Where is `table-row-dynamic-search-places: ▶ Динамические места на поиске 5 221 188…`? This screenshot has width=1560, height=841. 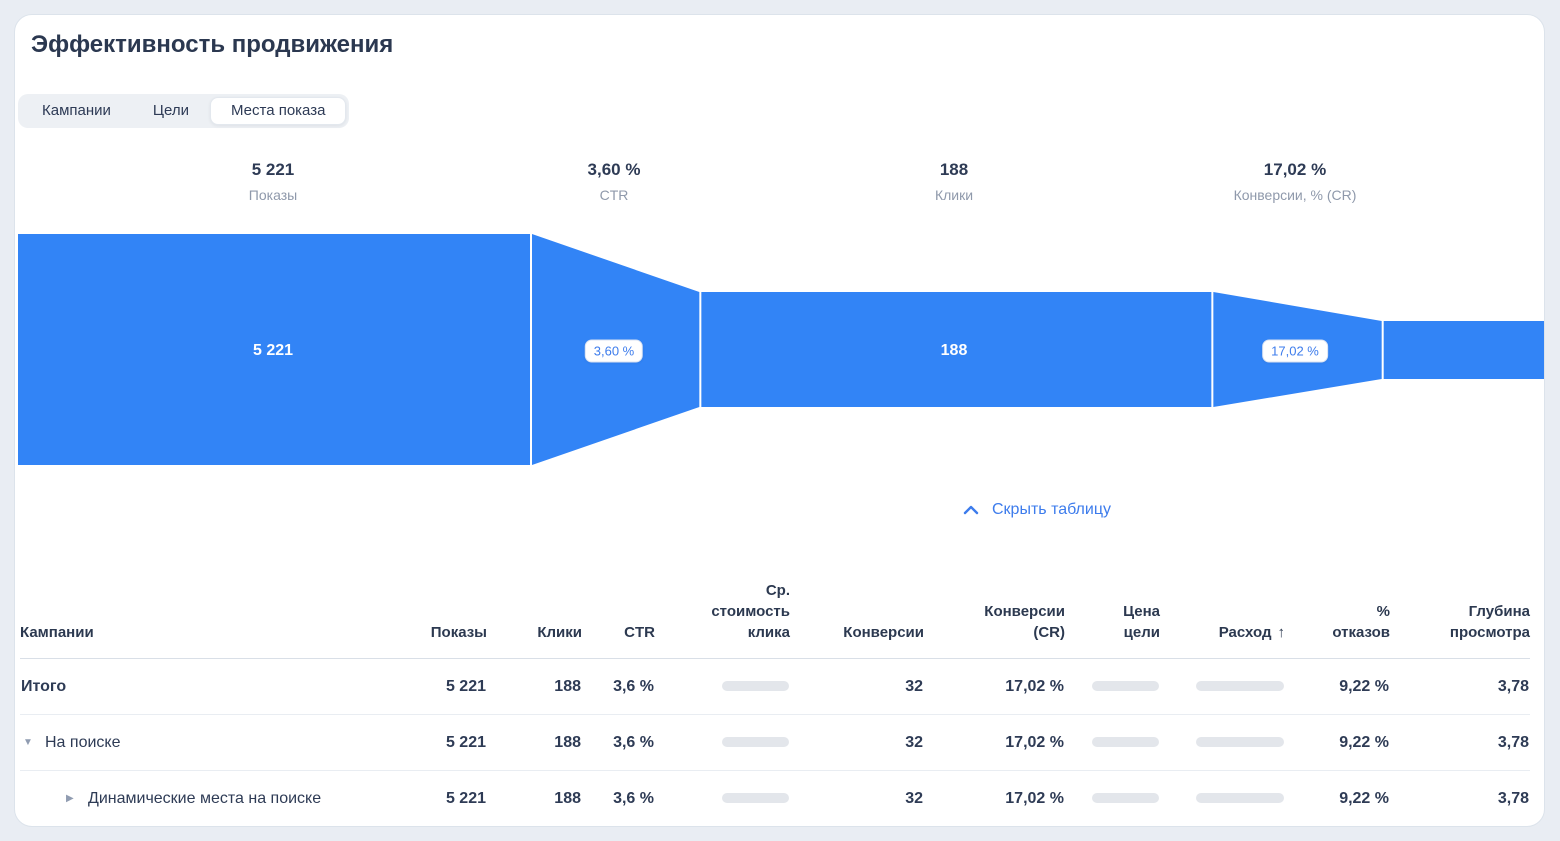 table-row-dynamic-search-places: ▶ Динамические места на поиске 5 221 188… is located at coordinates (775, 799).